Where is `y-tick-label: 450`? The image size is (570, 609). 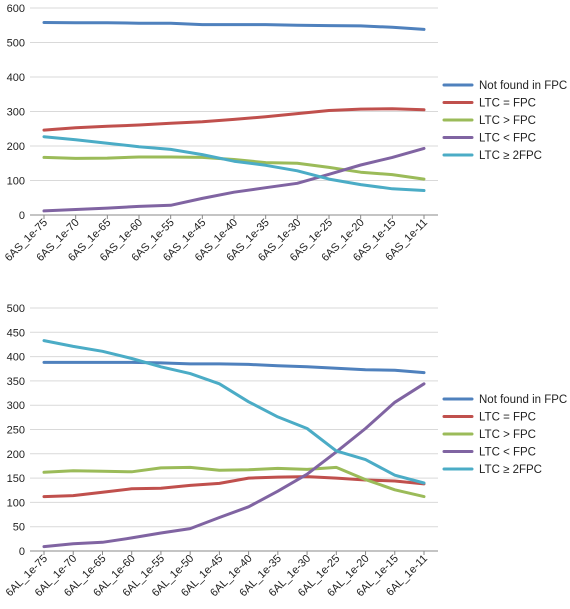
y-tick-label: 450 is located at coordinates (16, 333).